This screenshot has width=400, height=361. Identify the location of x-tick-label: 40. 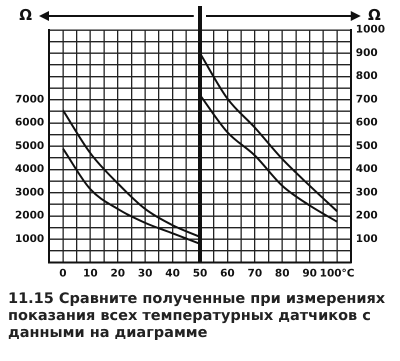
(172, 273).